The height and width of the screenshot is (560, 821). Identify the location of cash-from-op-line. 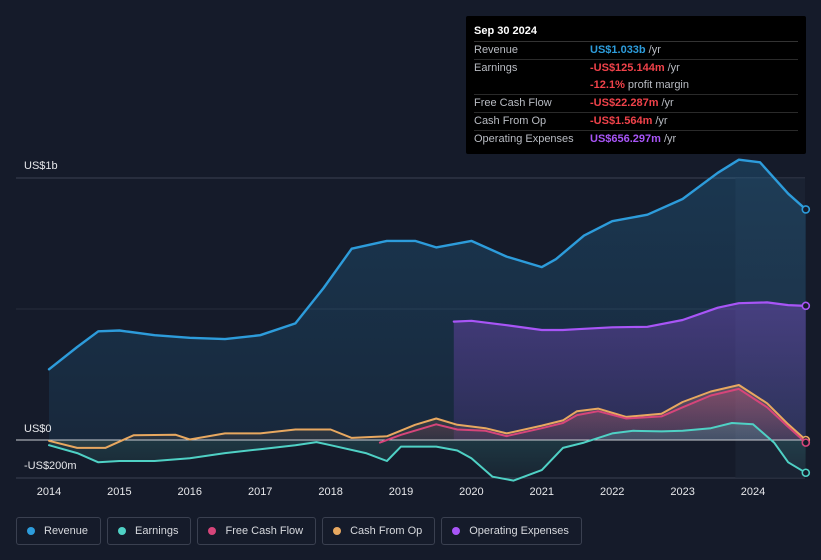
(427, 416).